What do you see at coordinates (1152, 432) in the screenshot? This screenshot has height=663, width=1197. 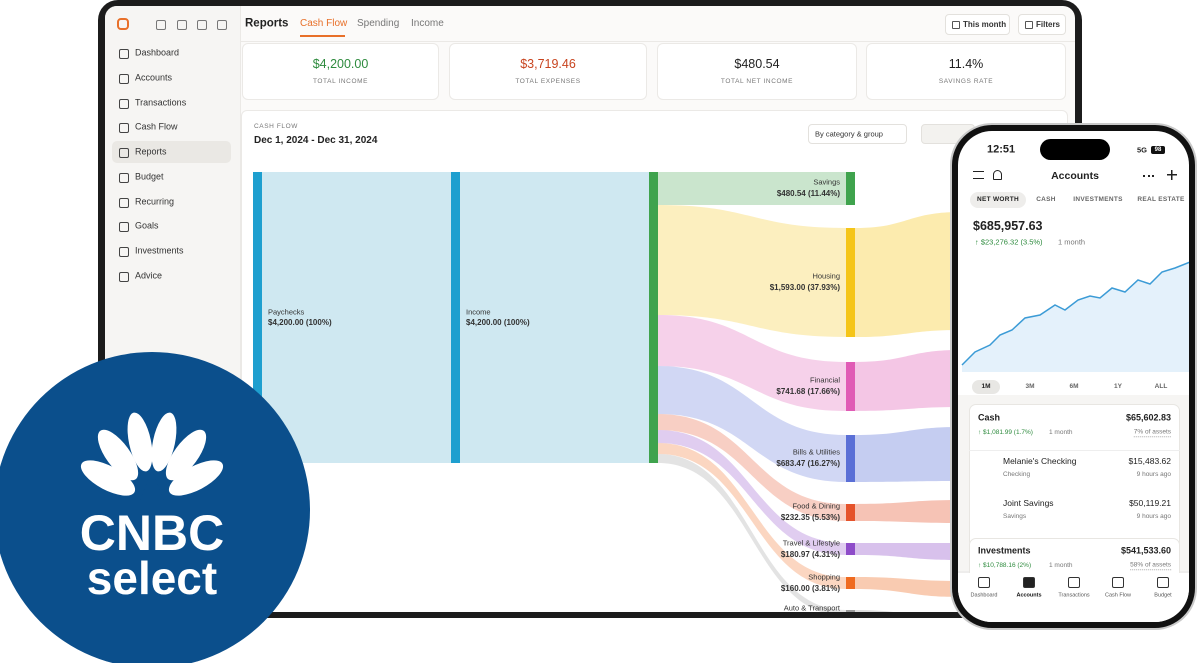 I see `group-share: 7% of assets` at bounding box center [1152, 432].